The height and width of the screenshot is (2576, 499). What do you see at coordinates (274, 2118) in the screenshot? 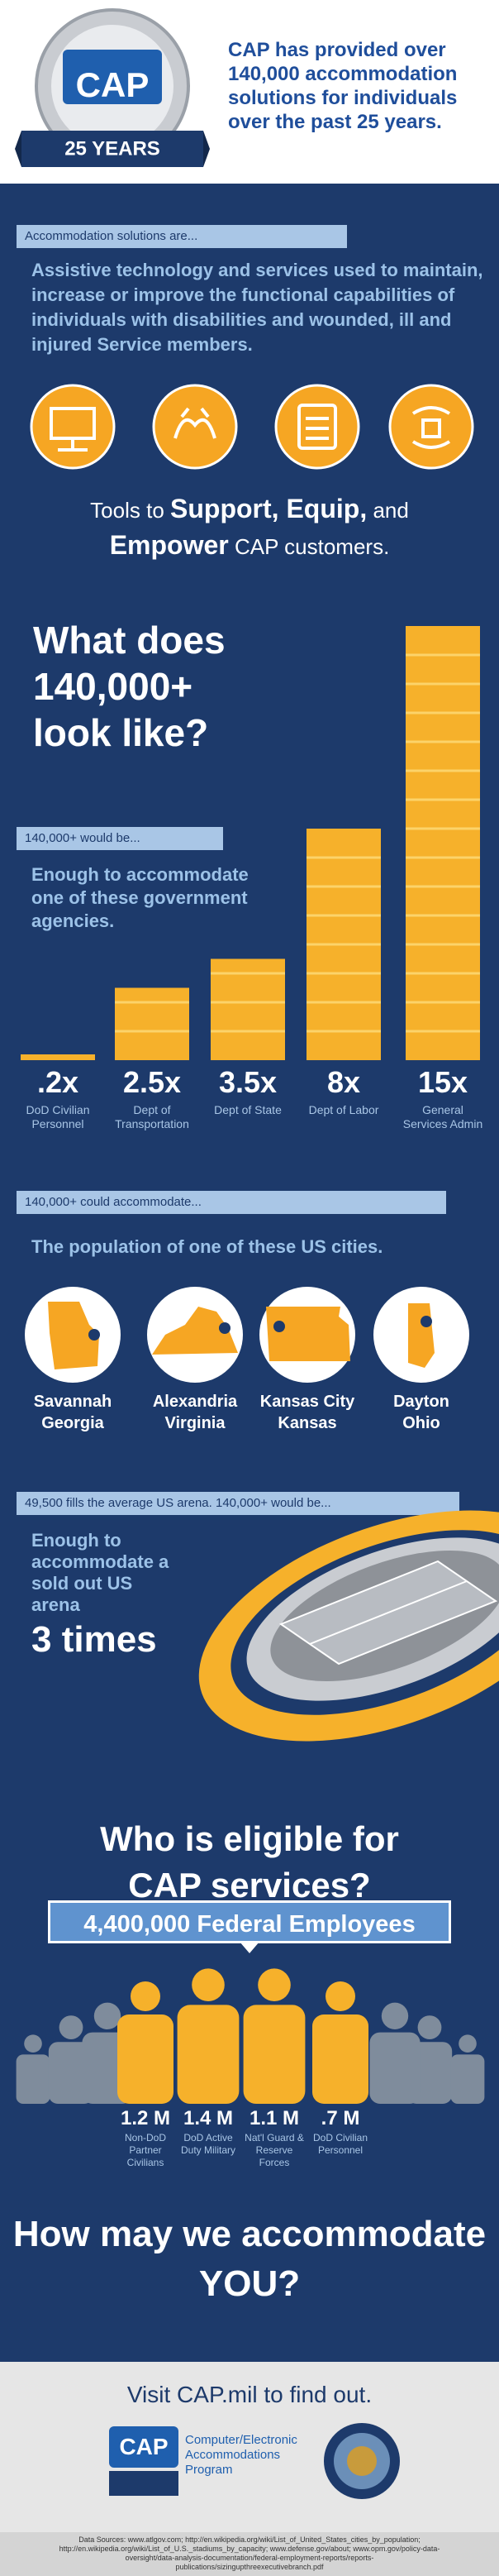
I see `group-count: 1.1 M` at bounding box center [274, 2118].